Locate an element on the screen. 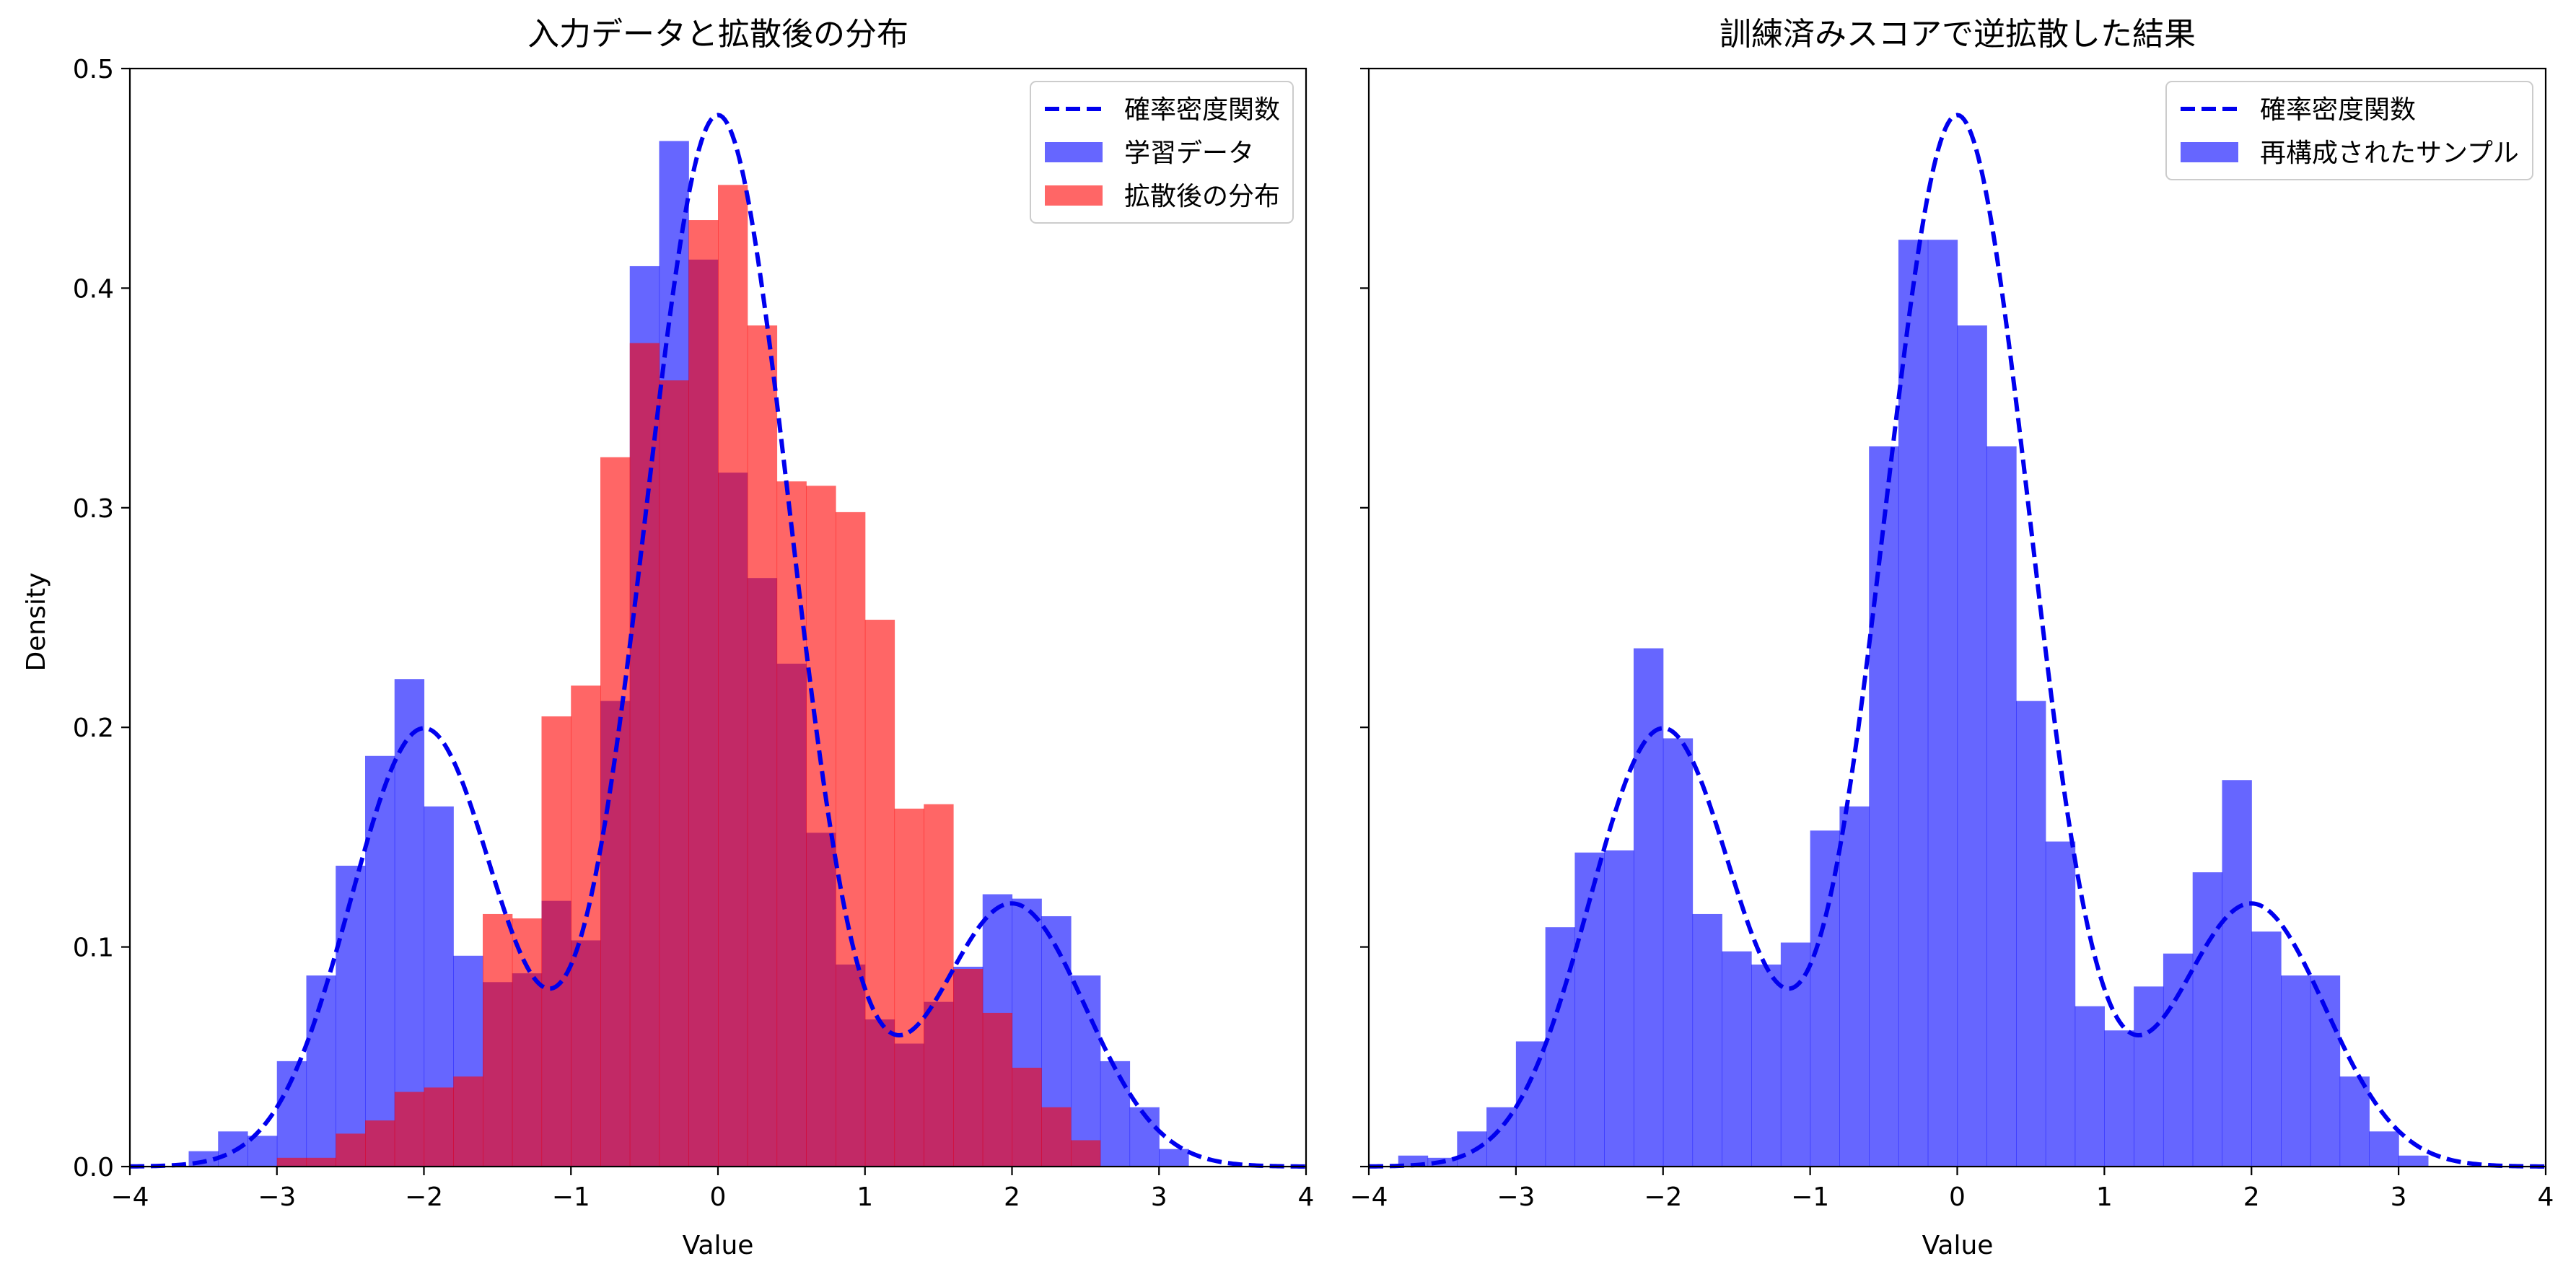 The height and width of the screenshot is (1282, 2576). chart-title: 入力データと拡散後の分布 is located at coordinates (717, 34).